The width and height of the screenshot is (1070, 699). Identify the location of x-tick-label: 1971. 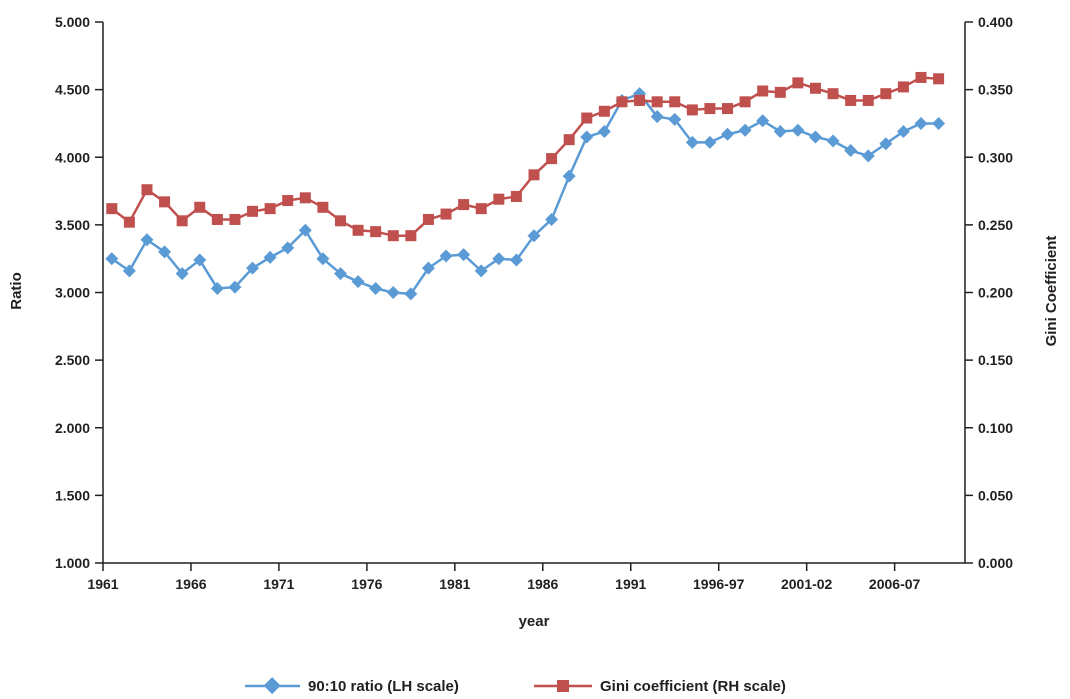
(278, 584).